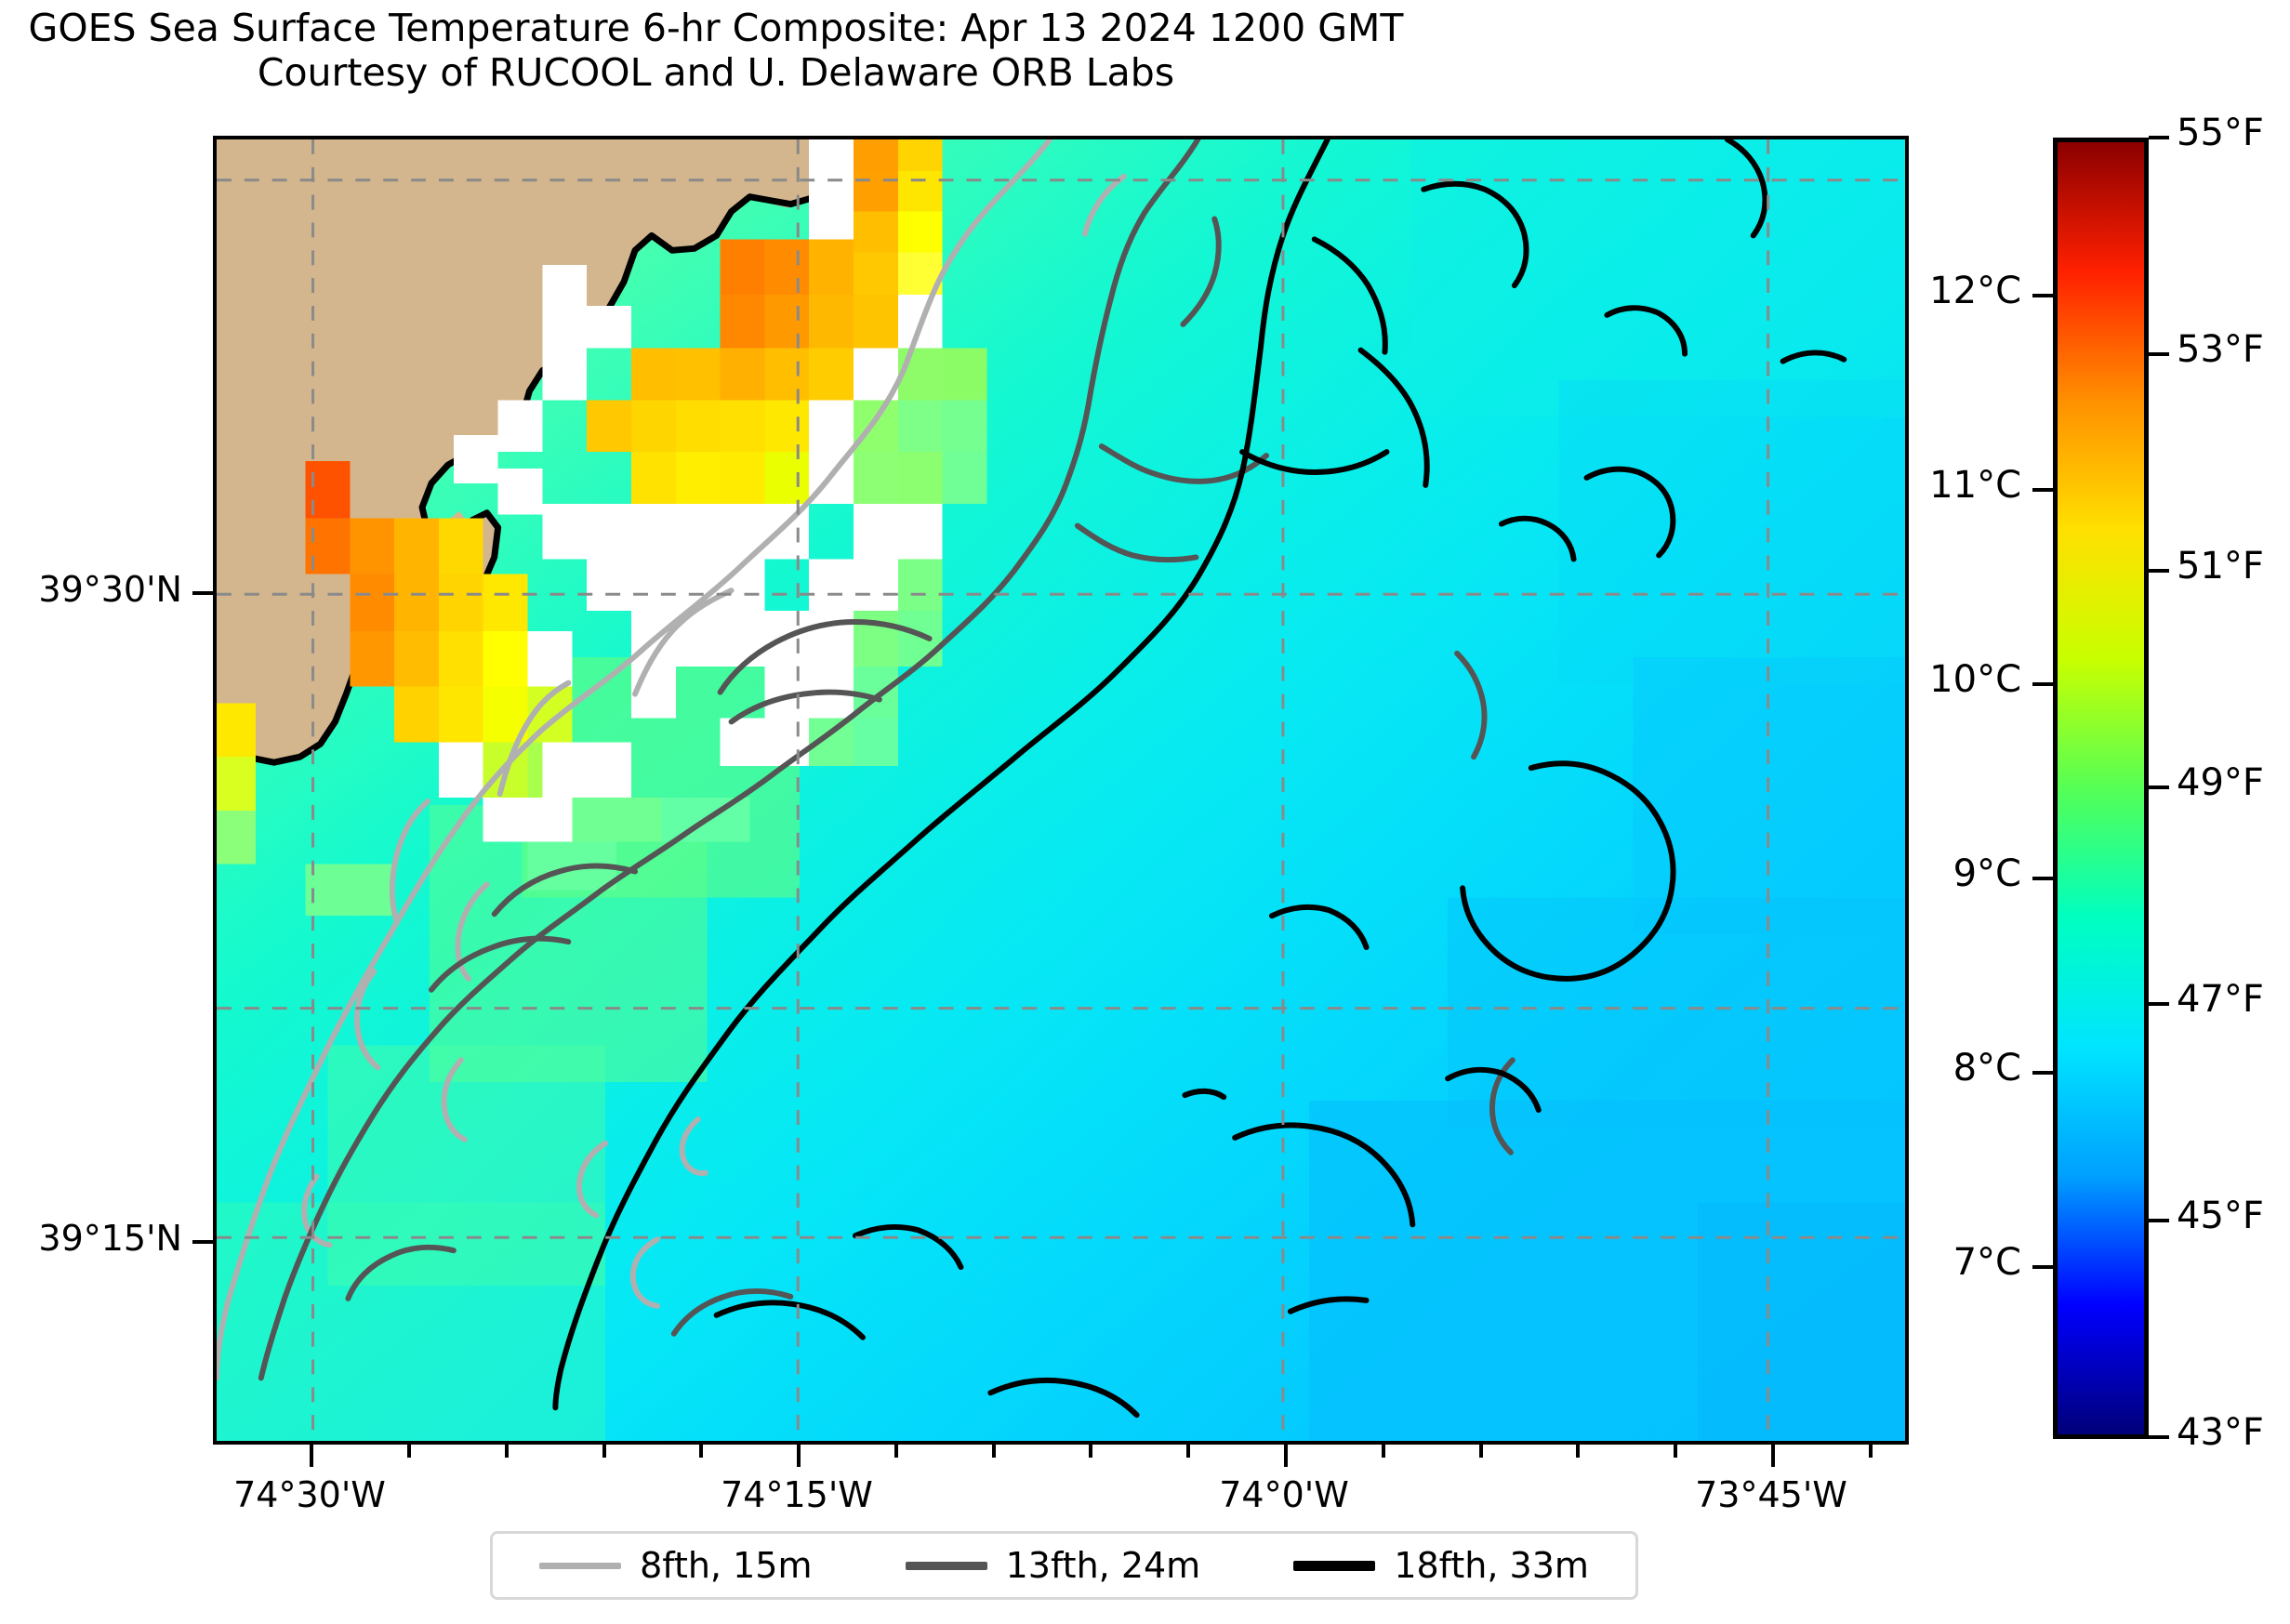 Image resolution: width=2290 pixels, height=1624 pixels. I want to click on legend-item-13fth: 13fth, 24m, so click(1053, 1566).